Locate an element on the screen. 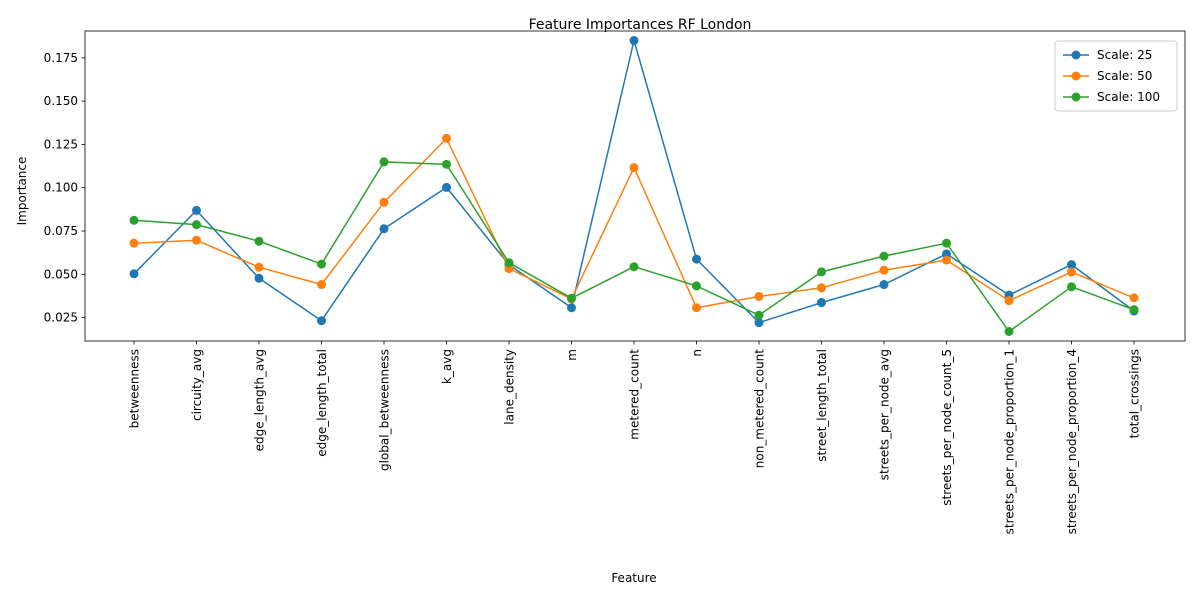  x-tick-label: betweenness is located at coordinates (135, 388).